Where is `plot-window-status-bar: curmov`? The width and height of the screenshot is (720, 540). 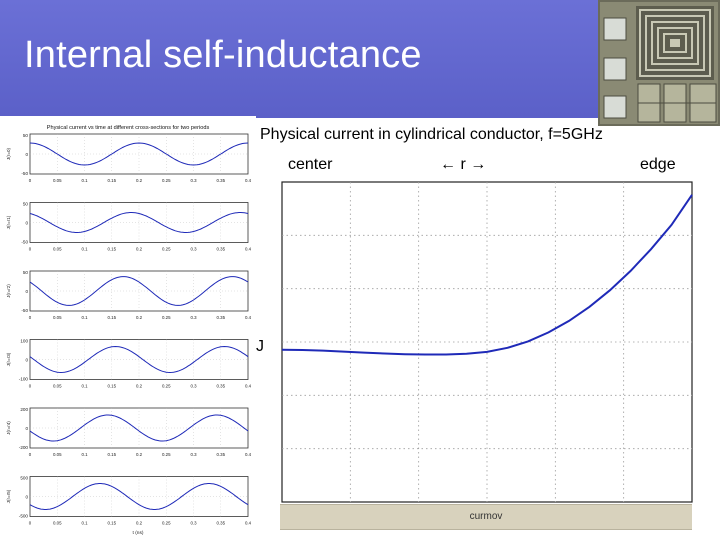
plot-window-status-bar: curmov is located at coordinates (486, 517).